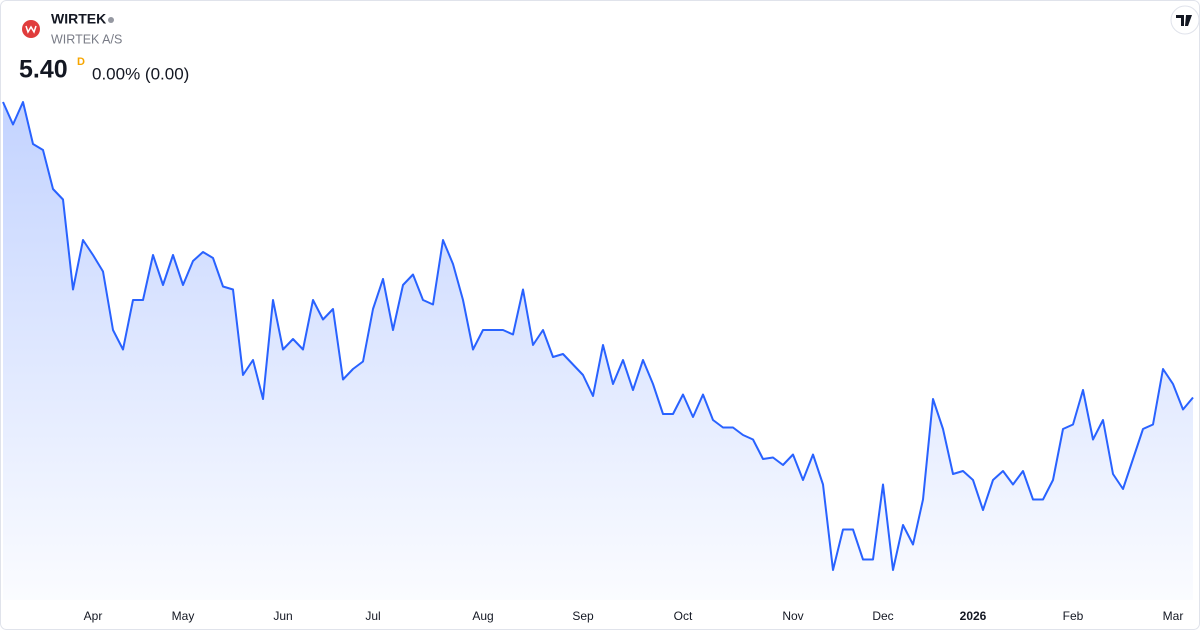 Image resolution: width=1200 pixels, height=635 pixels. What do you see at coordinates (93, 616) in the screenshot?
I see `x-tick-label: Apr` at bounding box center [93, 616].